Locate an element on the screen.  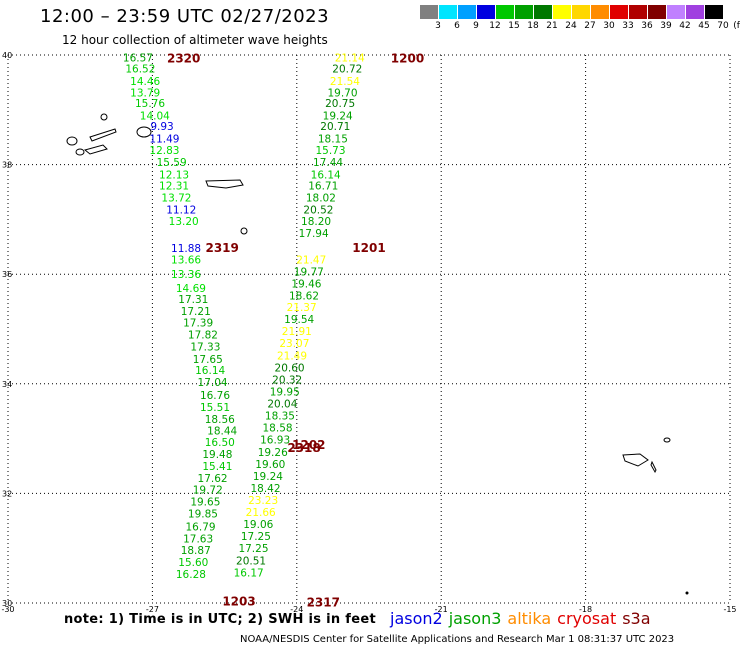
lon-tick-label: -24 is located at coordinates (296, 609).